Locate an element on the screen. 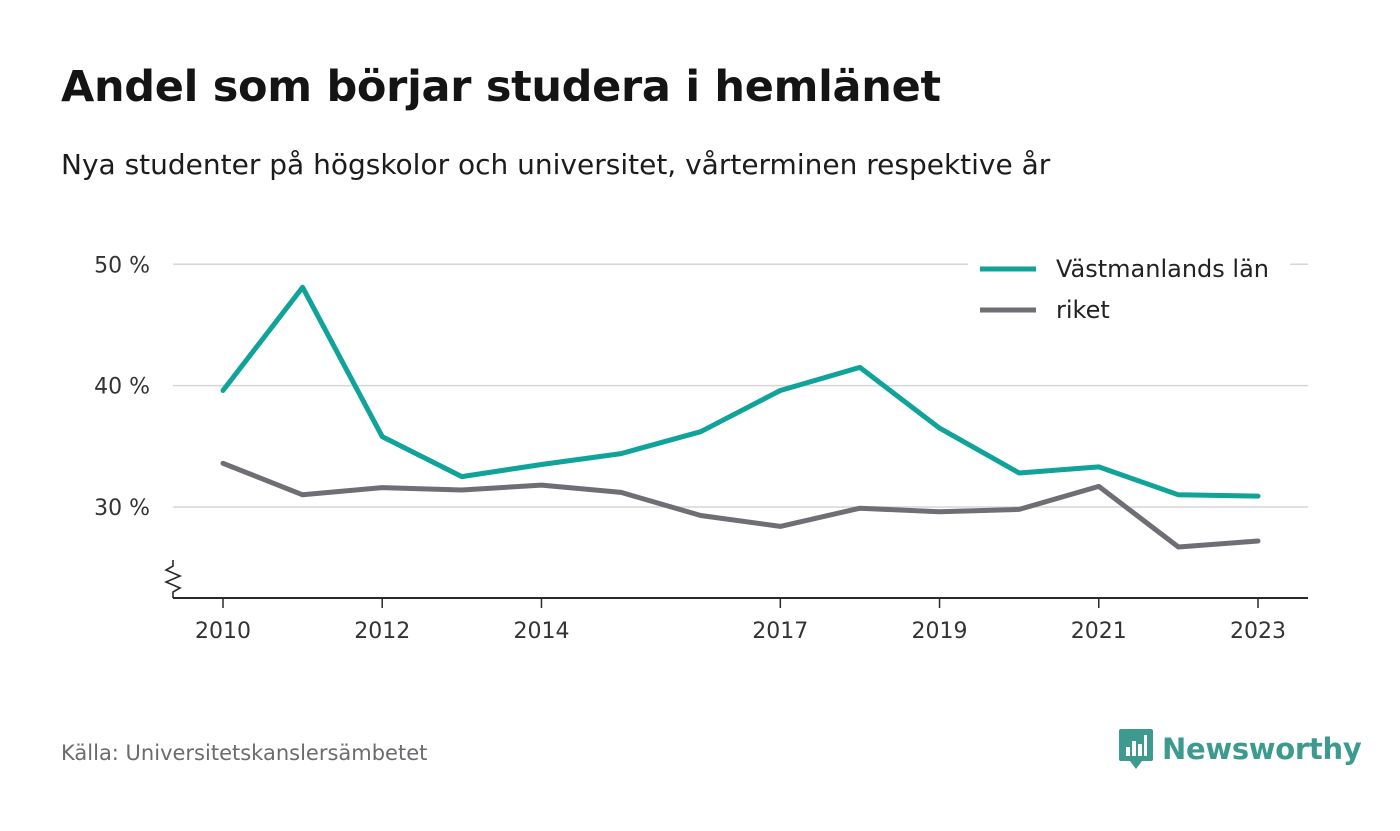 The height and width of the screenshot is (831, 1400). source-note: Källa: Universitetskanslersämbetet is located at coordinates (244, 753).